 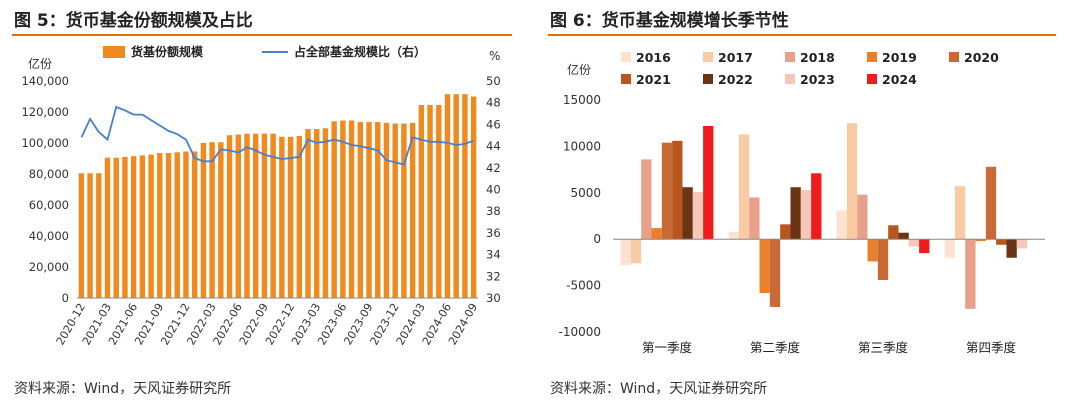 What do you see at coordinates (698, 215) in the screenshot?
I see `bar-2023` at bounding box center [698, 215].